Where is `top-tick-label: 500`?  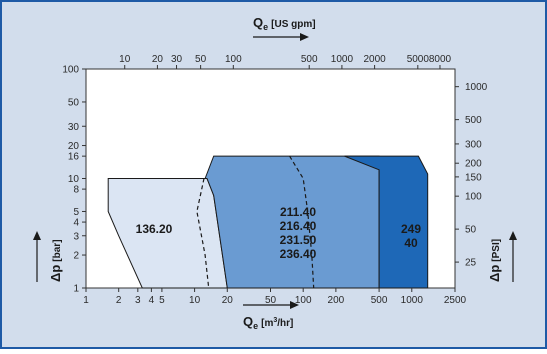 top-tick-label: 500 is located at coordinates (309, 59).